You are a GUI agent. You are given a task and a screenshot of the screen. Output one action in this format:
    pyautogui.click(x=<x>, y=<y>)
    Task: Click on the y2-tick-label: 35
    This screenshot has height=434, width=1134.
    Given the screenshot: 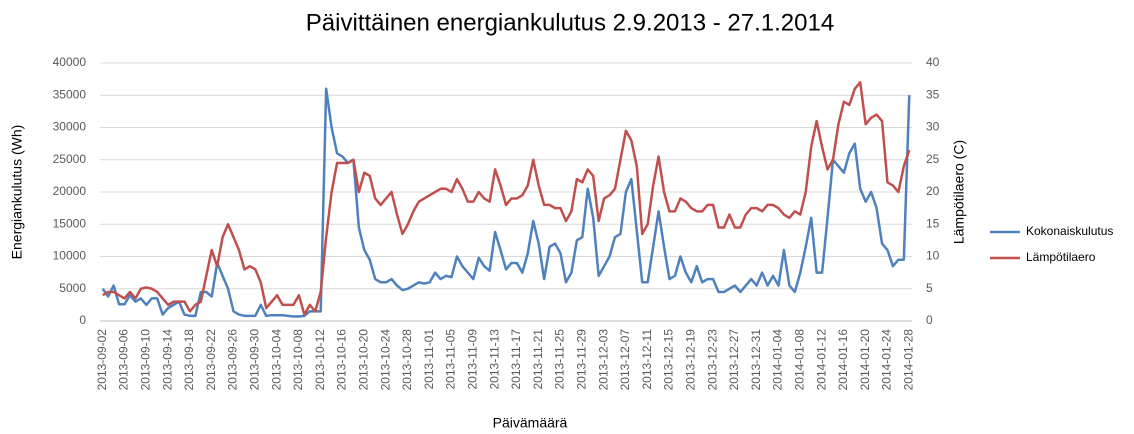 What is the action you would take?
    pyautogui.click(x=933, y=94)
    